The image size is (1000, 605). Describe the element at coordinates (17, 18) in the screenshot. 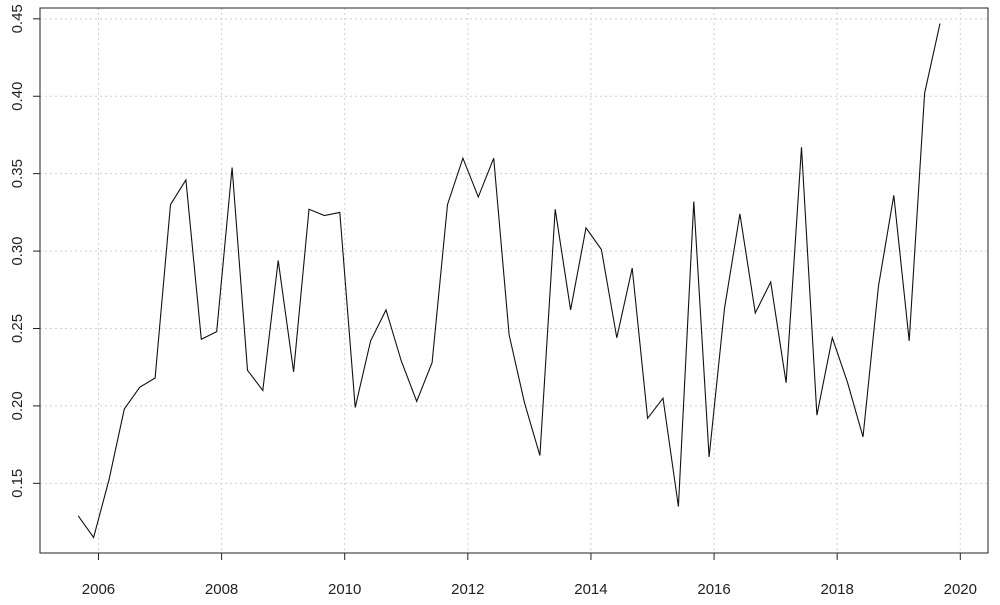

I see `y-tick-label: 0.45` at that location.